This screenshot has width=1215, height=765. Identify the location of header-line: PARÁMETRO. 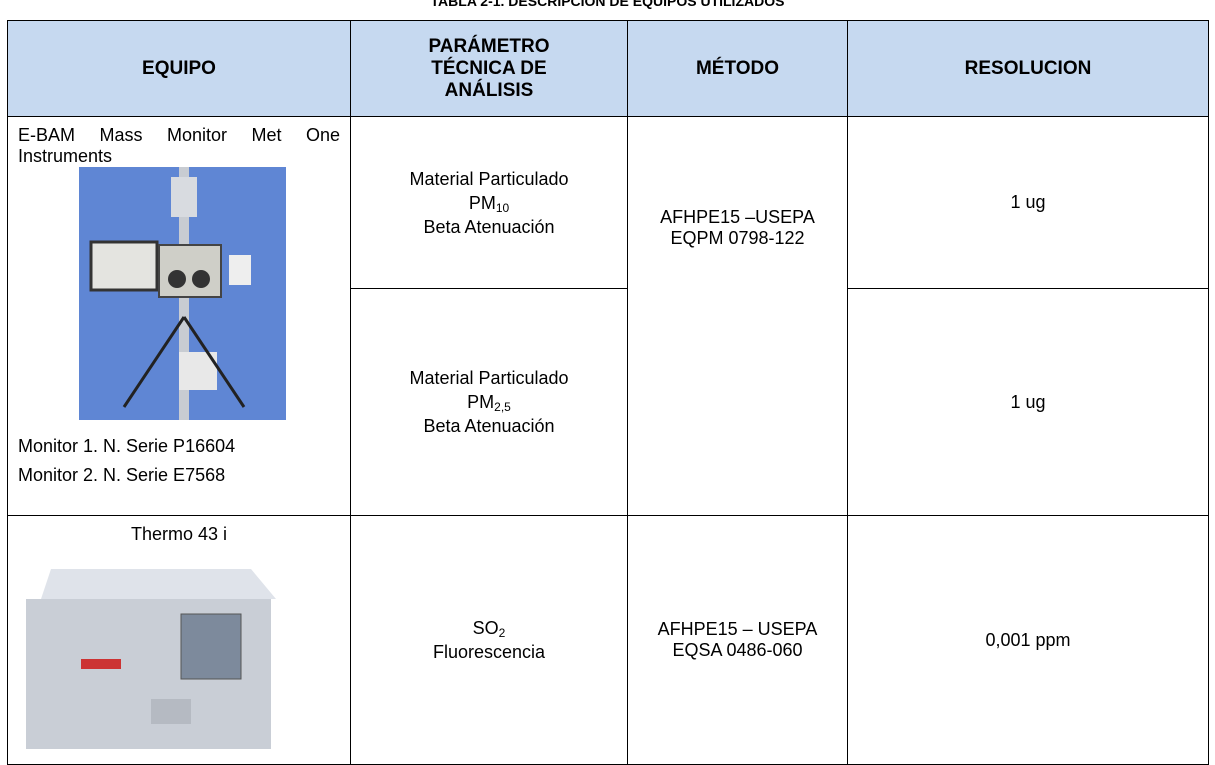
(489, 46).